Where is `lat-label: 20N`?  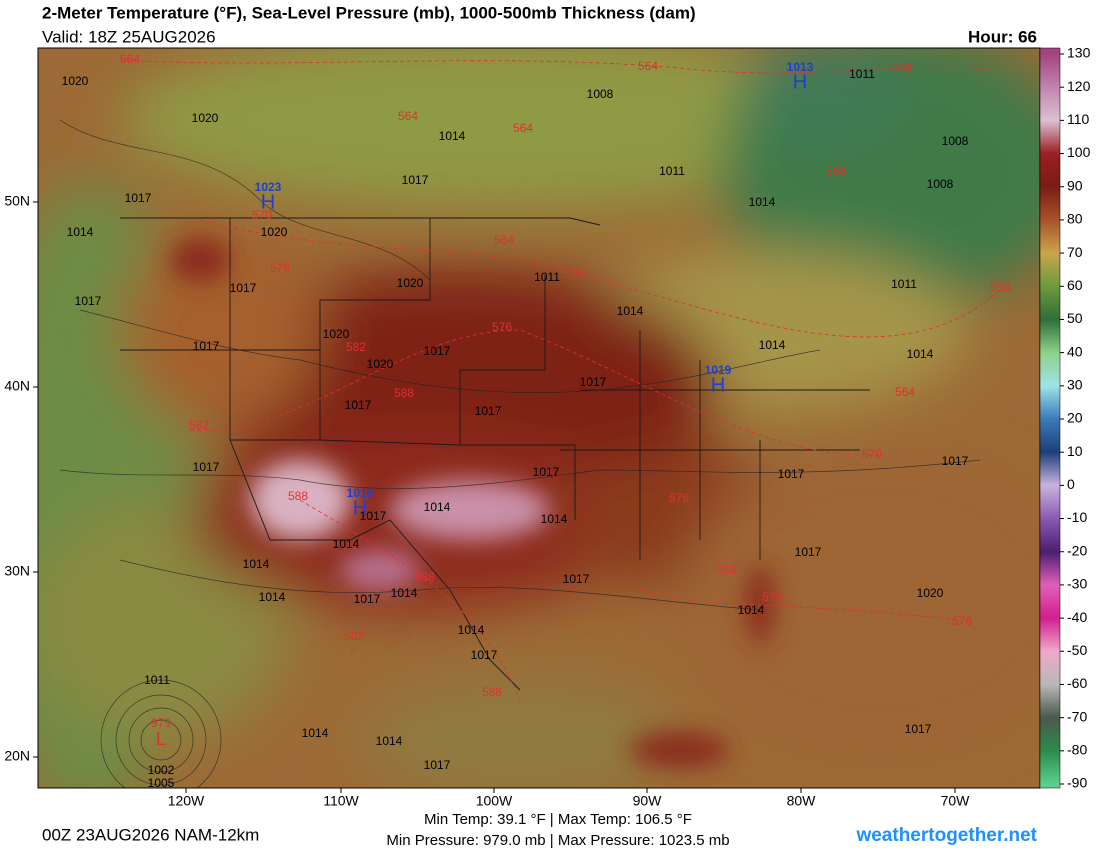 lat-label: 20N is located at coordinates (17, 756).